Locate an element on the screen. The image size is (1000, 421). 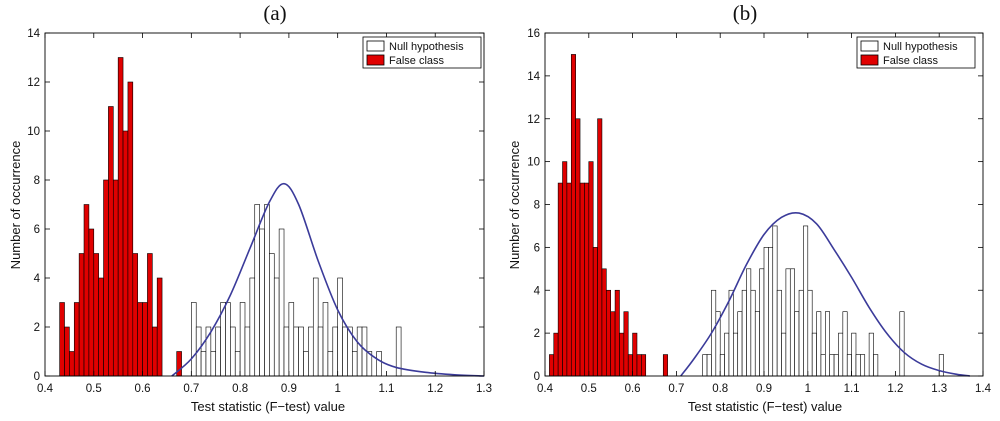
panel-b-x-tick-label-7: 1.1 is located at coordinates (852, 389).